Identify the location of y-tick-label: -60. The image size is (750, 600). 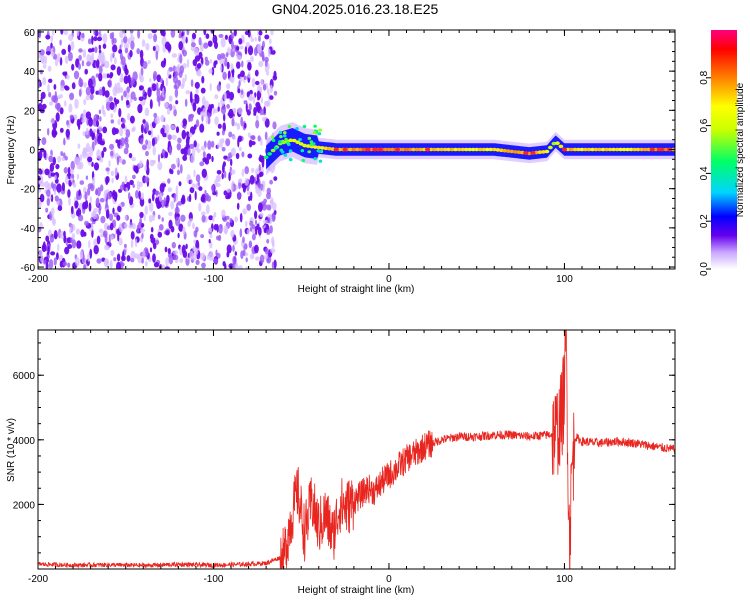
(28, 268).